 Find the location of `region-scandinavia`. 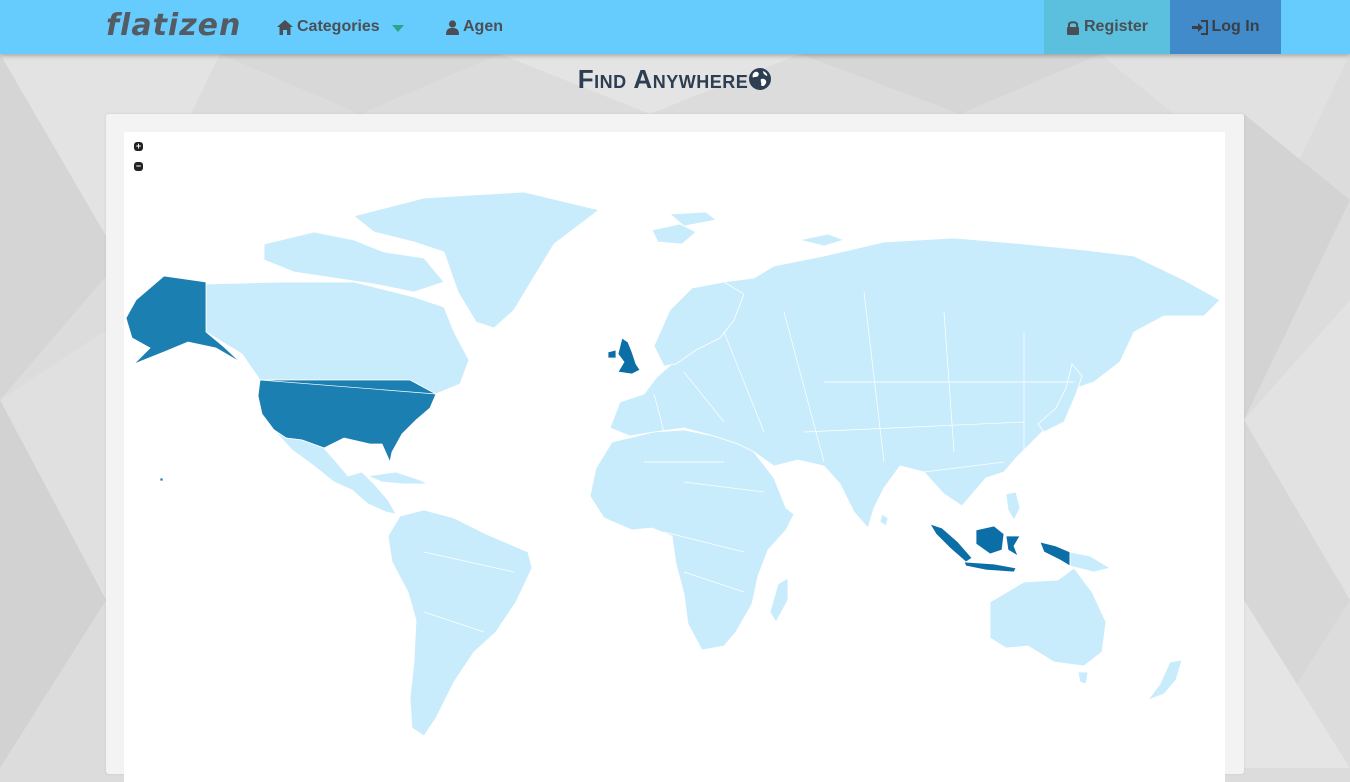

region-scandinavia is located at coordinates (699, 324).